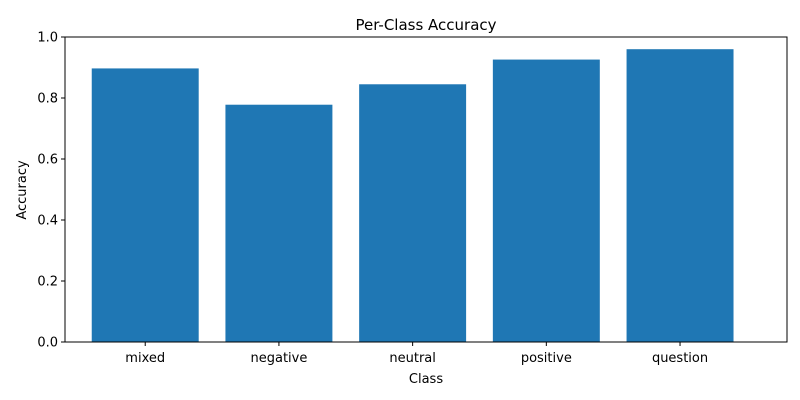  Describe the element at coordinates (22, 190) in the screenshot. I see `y-axis-title: Accuracy` at that location.